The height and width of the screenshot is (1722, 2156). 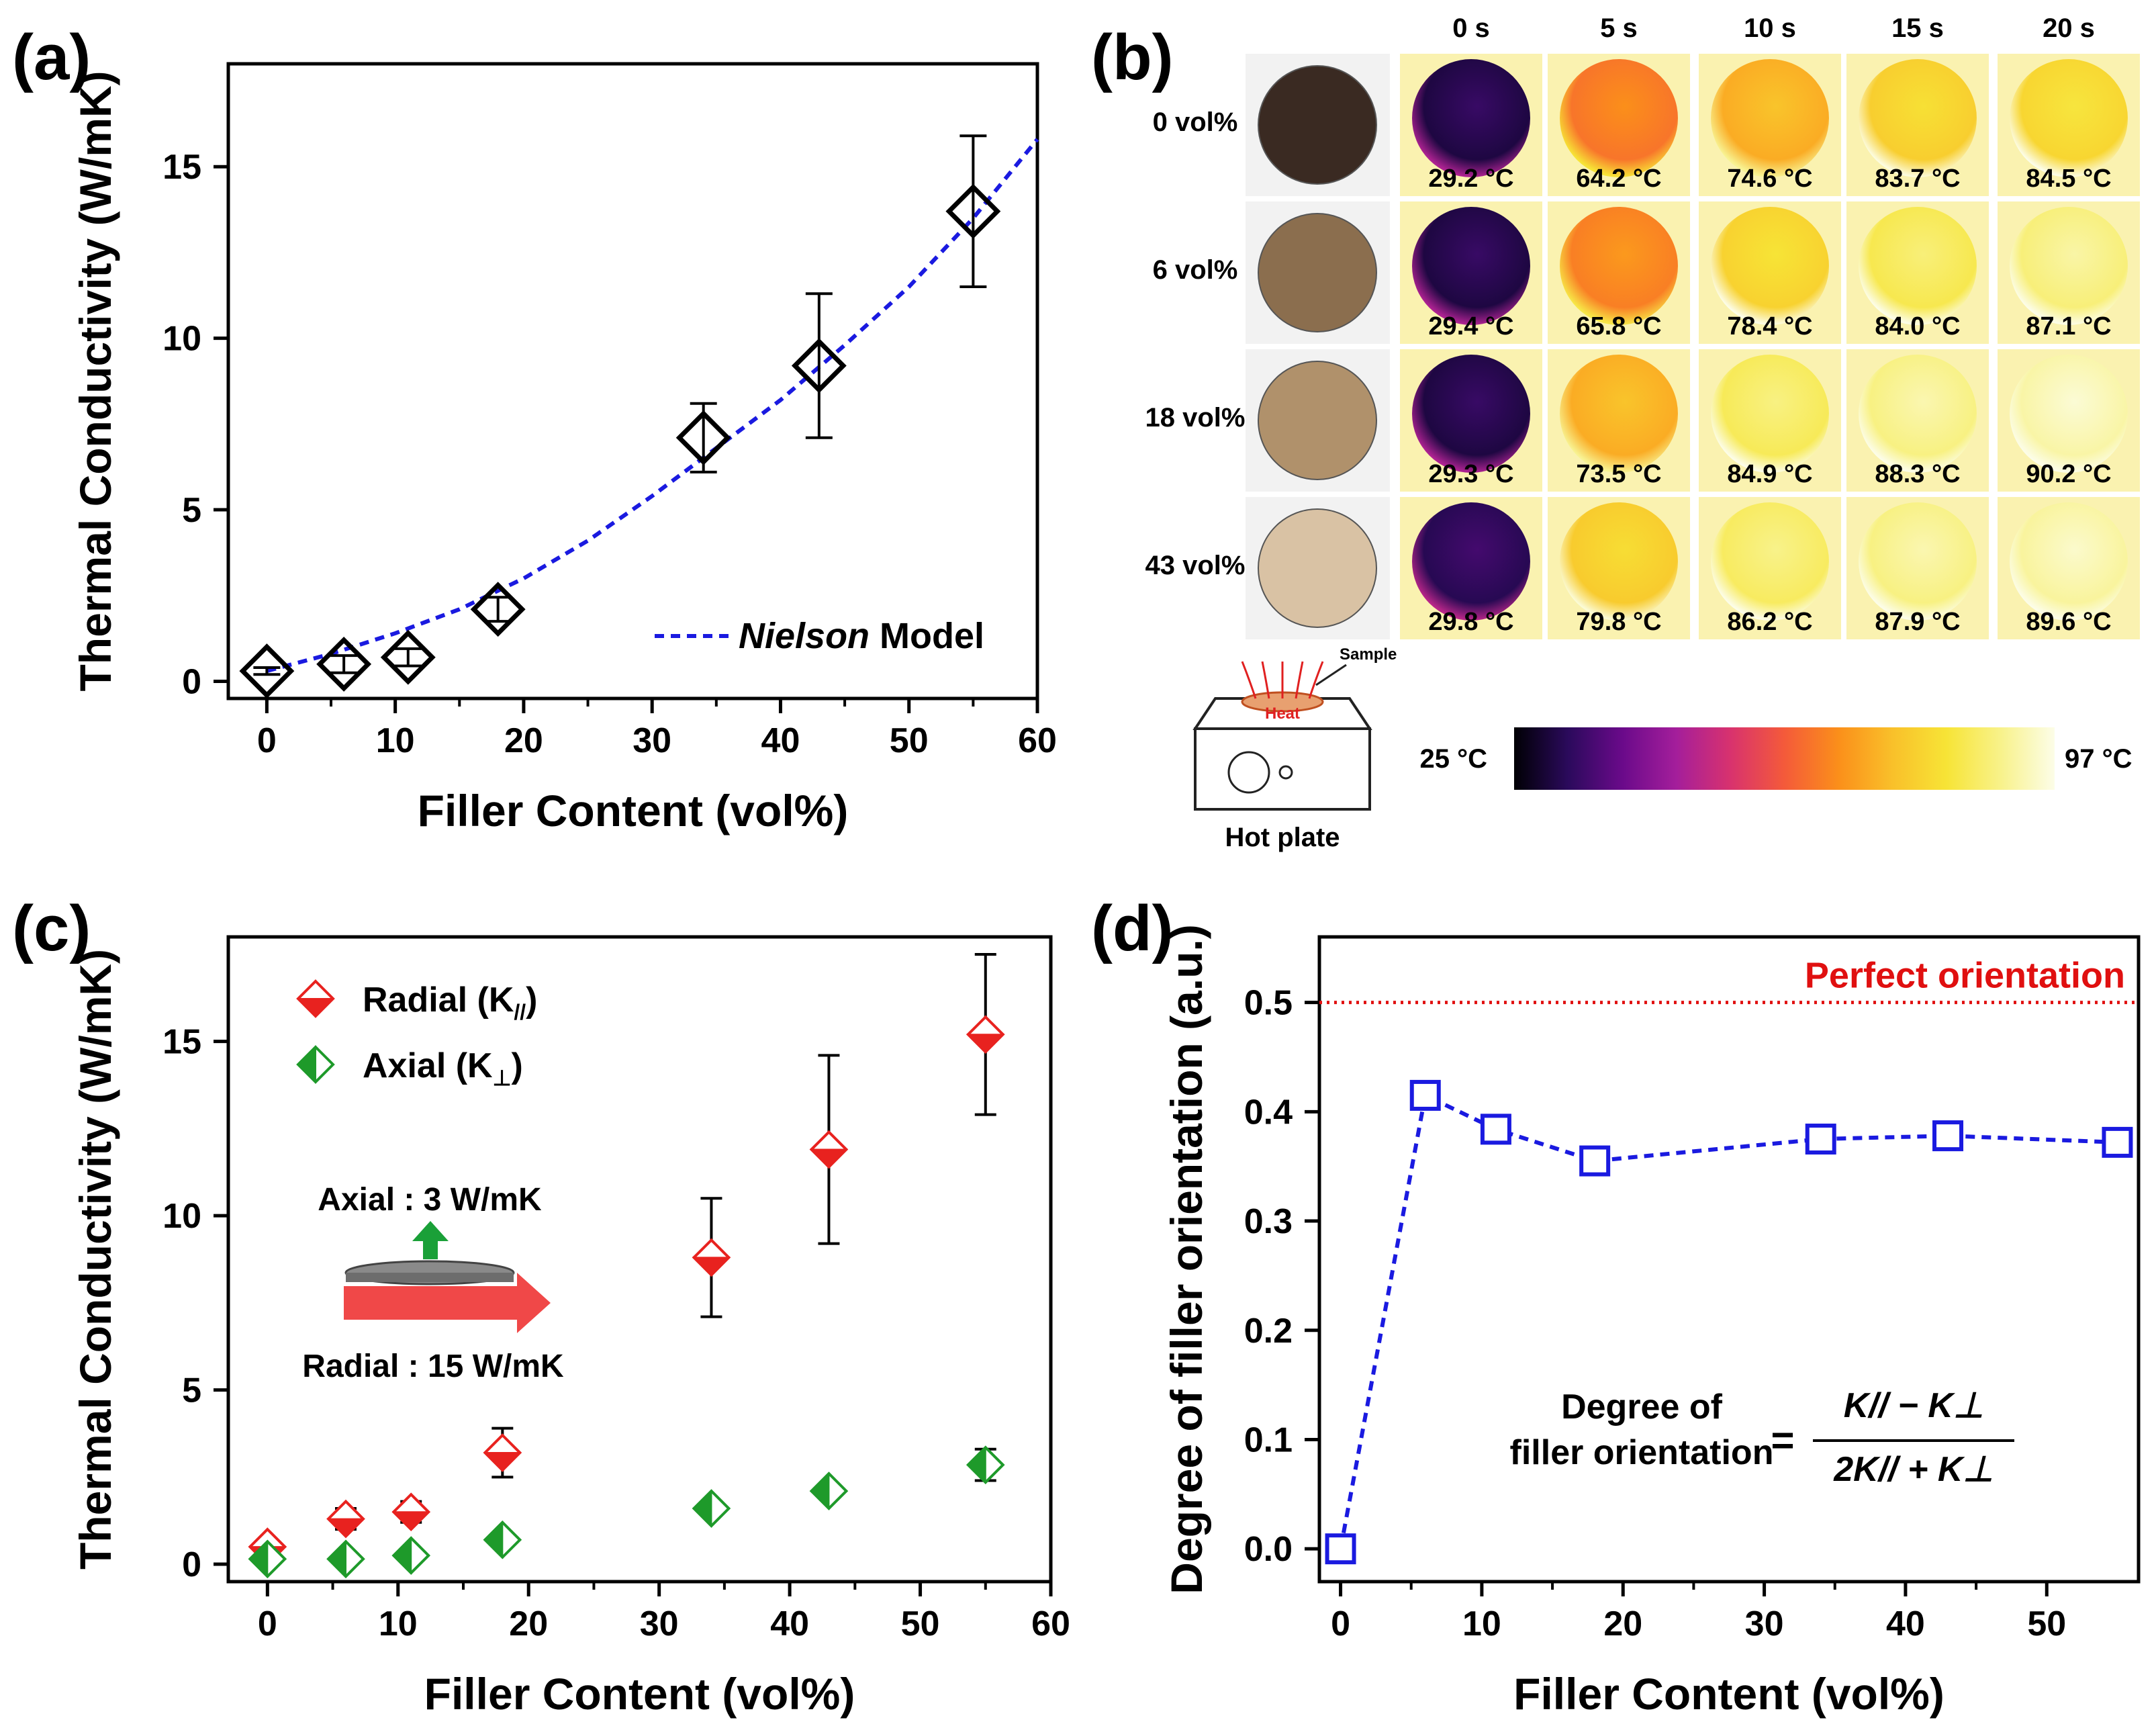 What do you see at coordinates (1642, 1407) in the screenshot?
I see `equation-text-1: Degree of` at bounding box center [1642, 1407].